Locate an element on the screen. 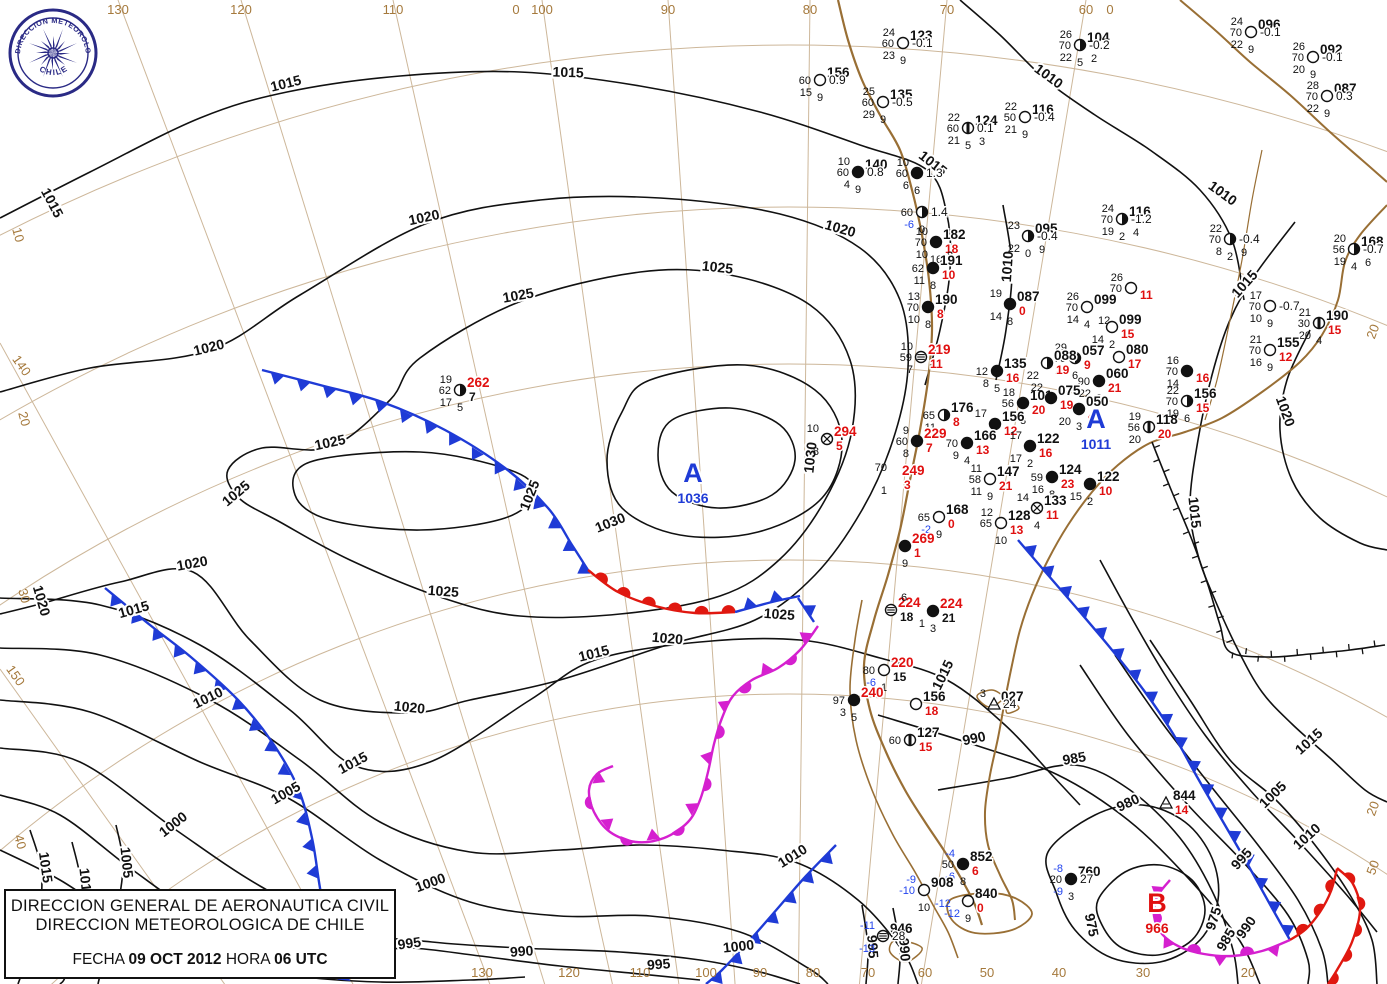 This screenshot has height=984, width=1387. station-value: -9 is located at coordinates (911, 880).